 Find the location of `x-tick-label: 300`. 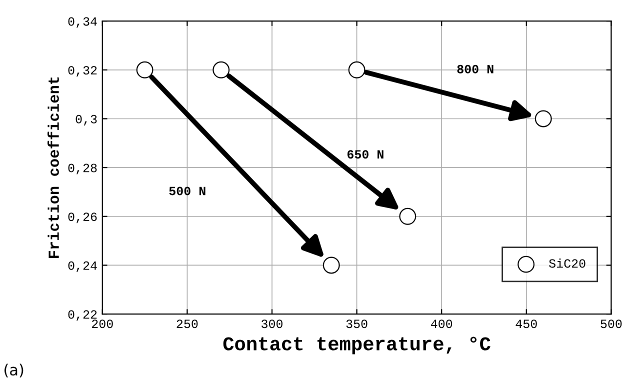

x-tick-label: 300 is located at coordinates (272, 324).